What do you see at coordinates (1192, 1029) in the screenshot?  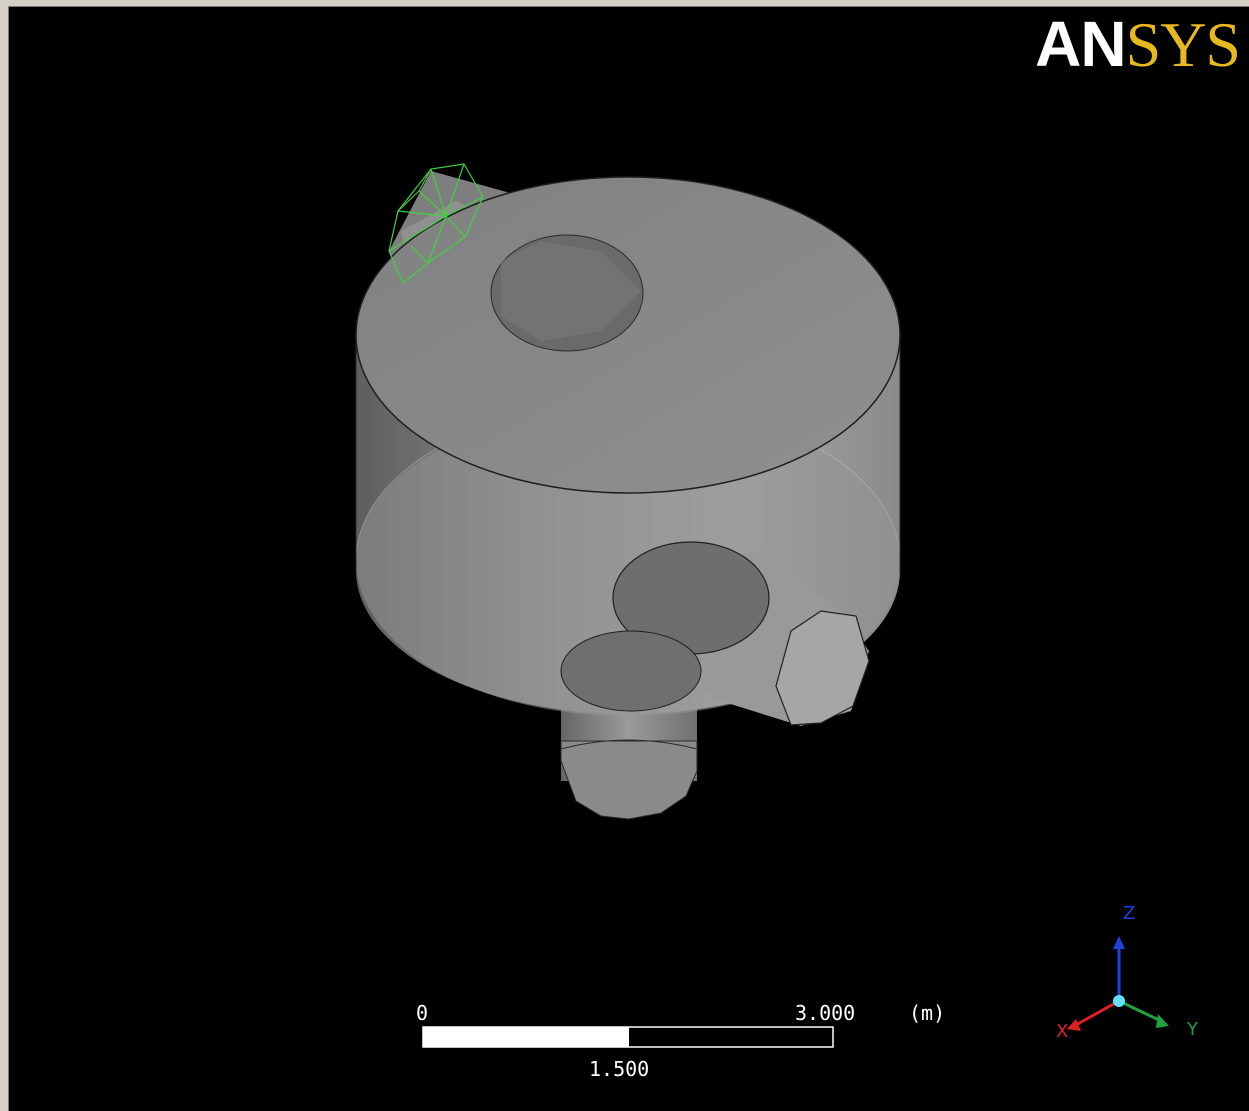 I see `triad-y-label: Y` at bounding box center [1192, 1029].